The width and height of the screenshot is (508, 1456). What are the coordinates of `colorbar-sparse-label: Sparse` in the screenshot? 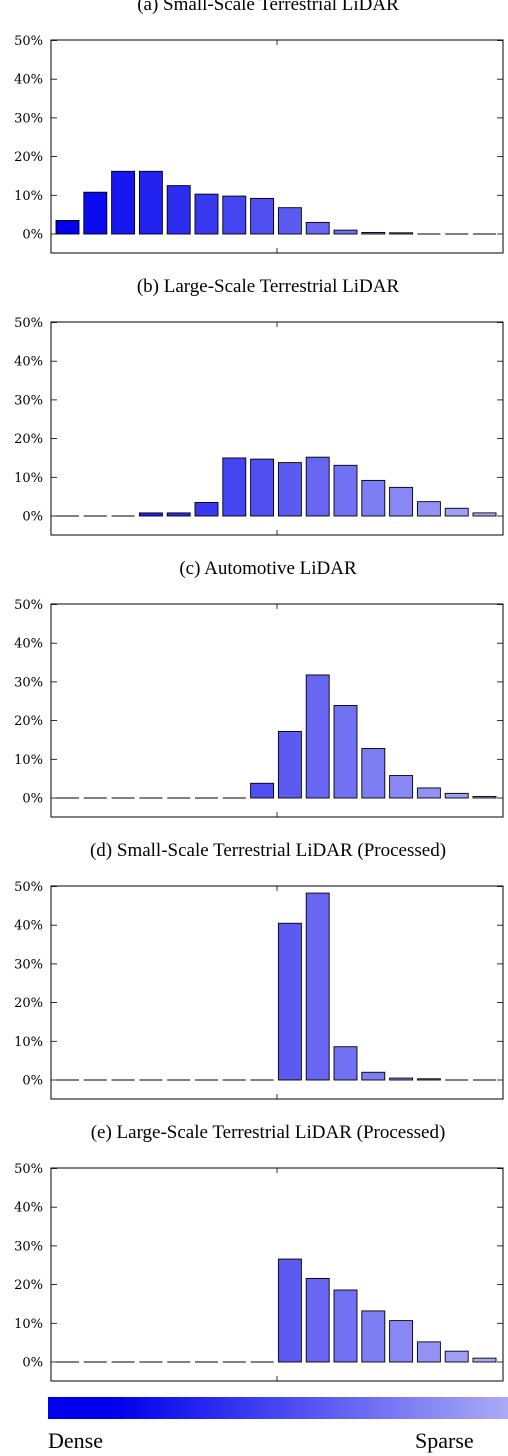 It's located at (444, 1440).